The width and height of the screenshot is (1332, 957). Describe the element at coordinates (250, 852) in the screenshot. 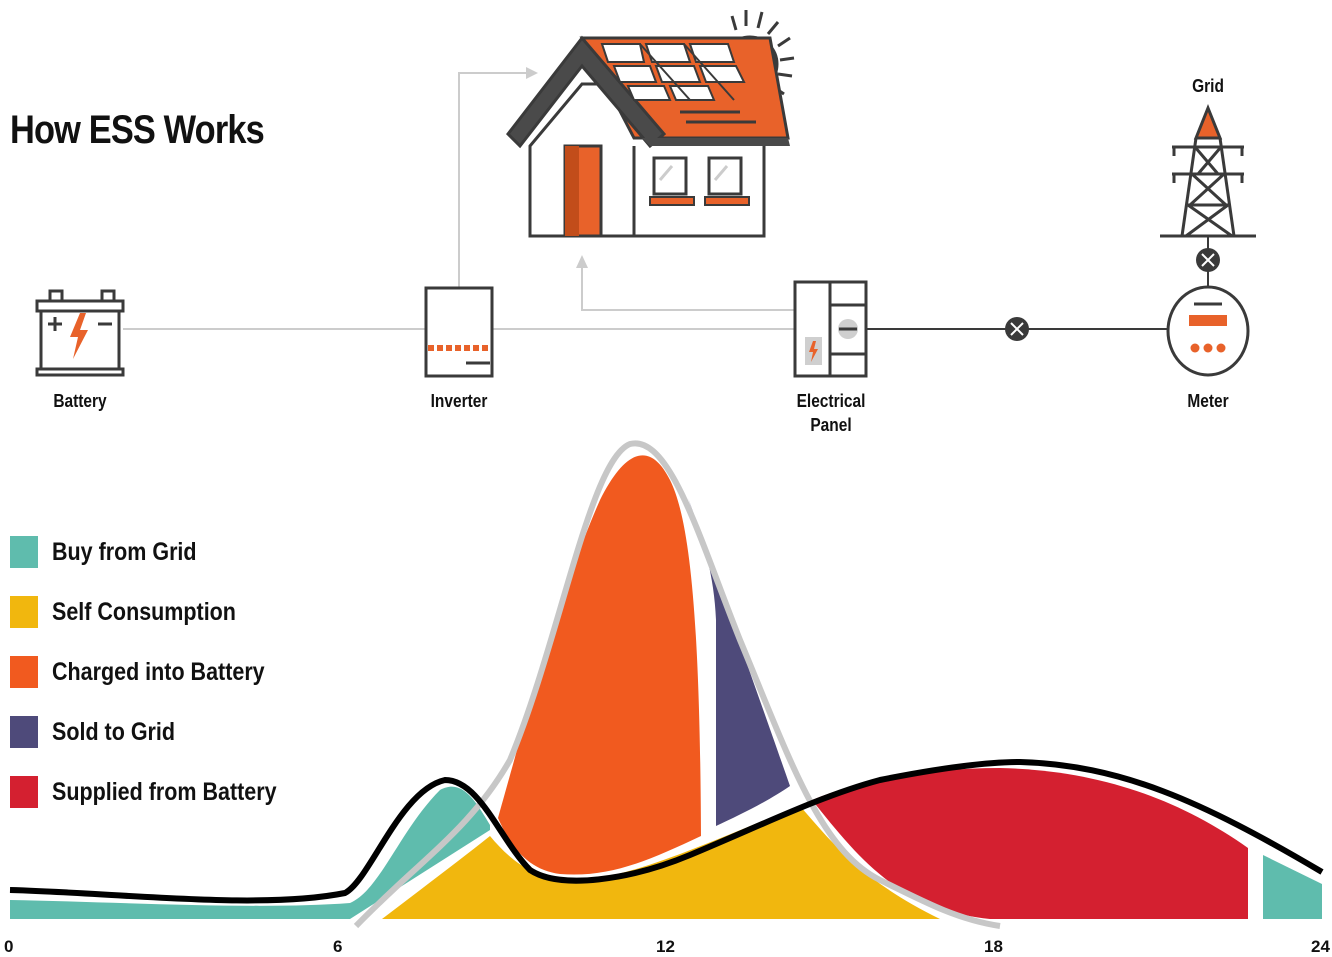

I see `area-buy-from-grid` at that location.